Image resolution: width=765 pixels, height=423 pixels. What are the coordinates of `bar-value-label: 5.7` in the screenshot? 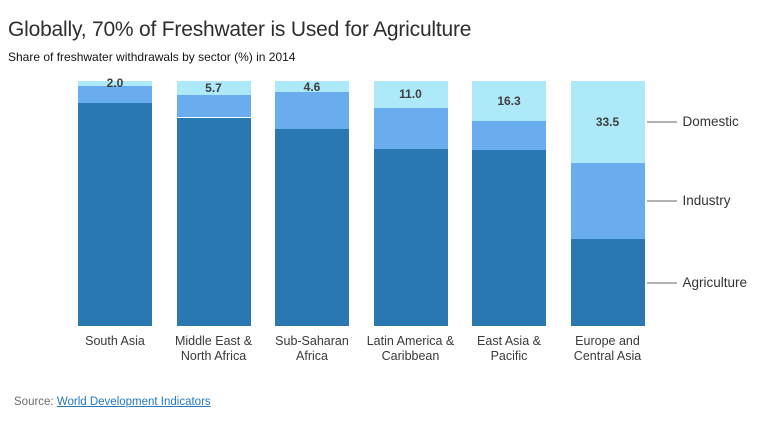 It's located at (213, 87).